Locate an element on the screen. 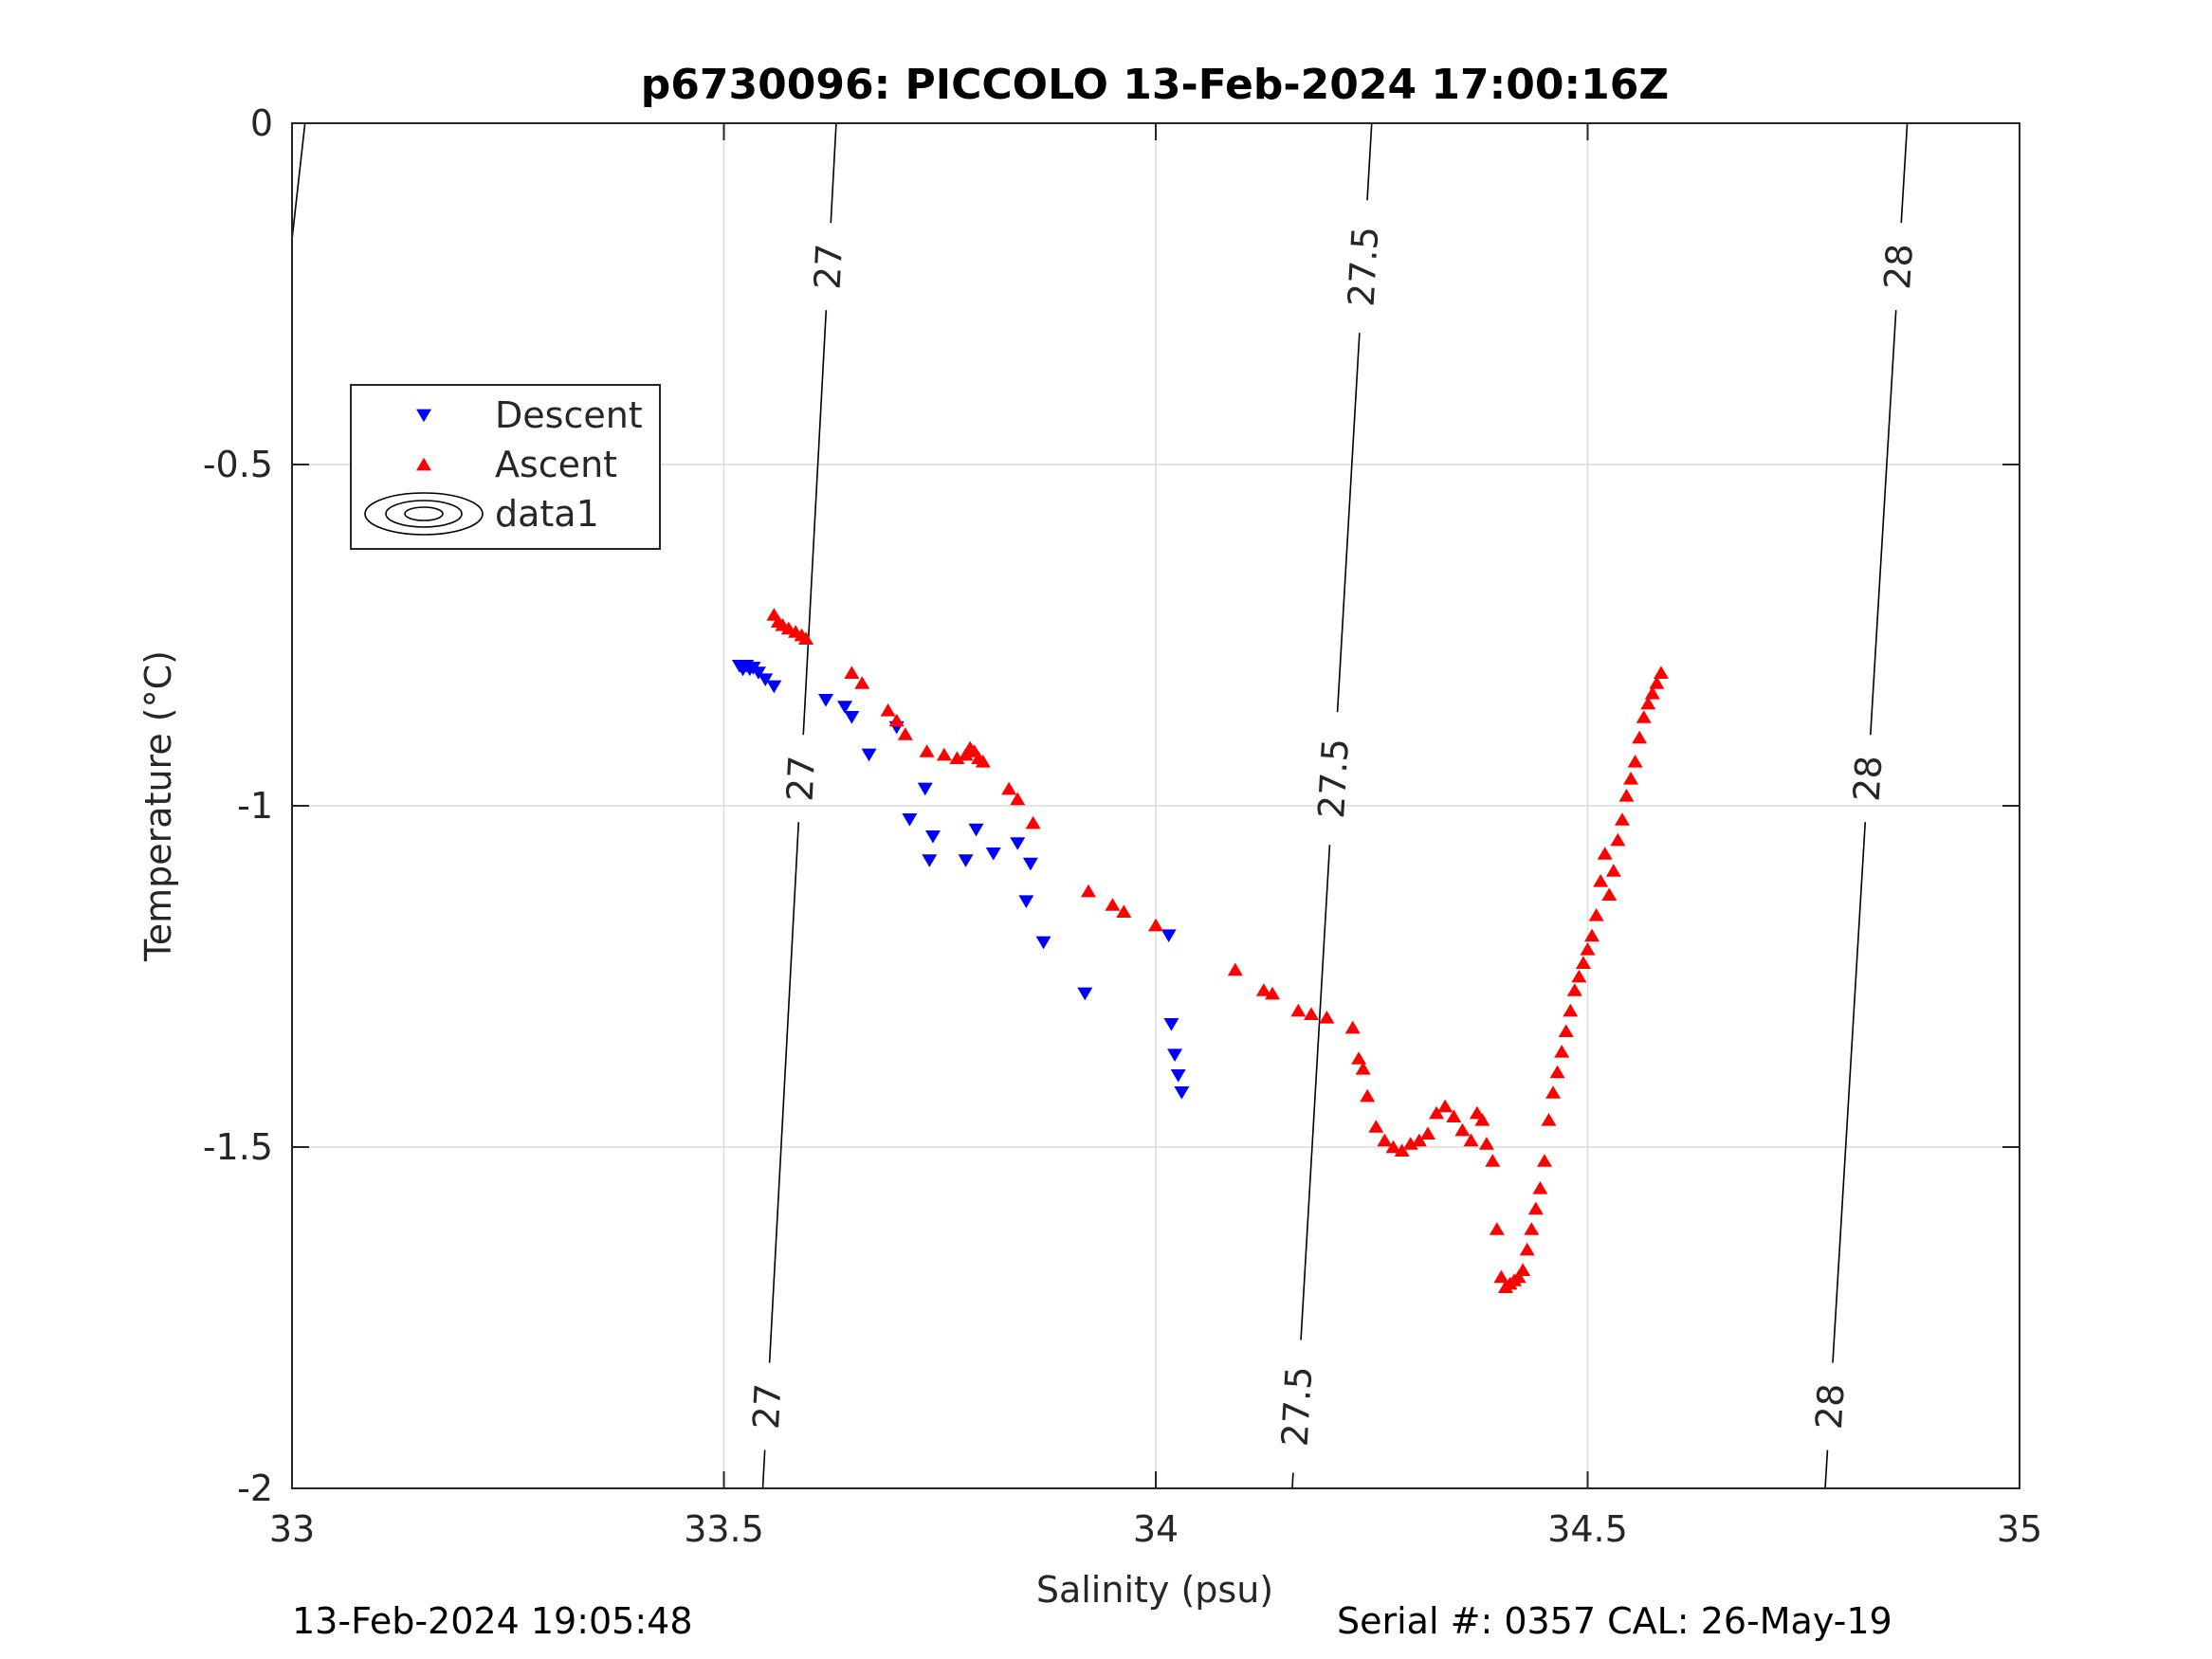 The image size is (2212, 1659). isopycnal-28: 28 28 28 is located at coordinates (1864, 805).